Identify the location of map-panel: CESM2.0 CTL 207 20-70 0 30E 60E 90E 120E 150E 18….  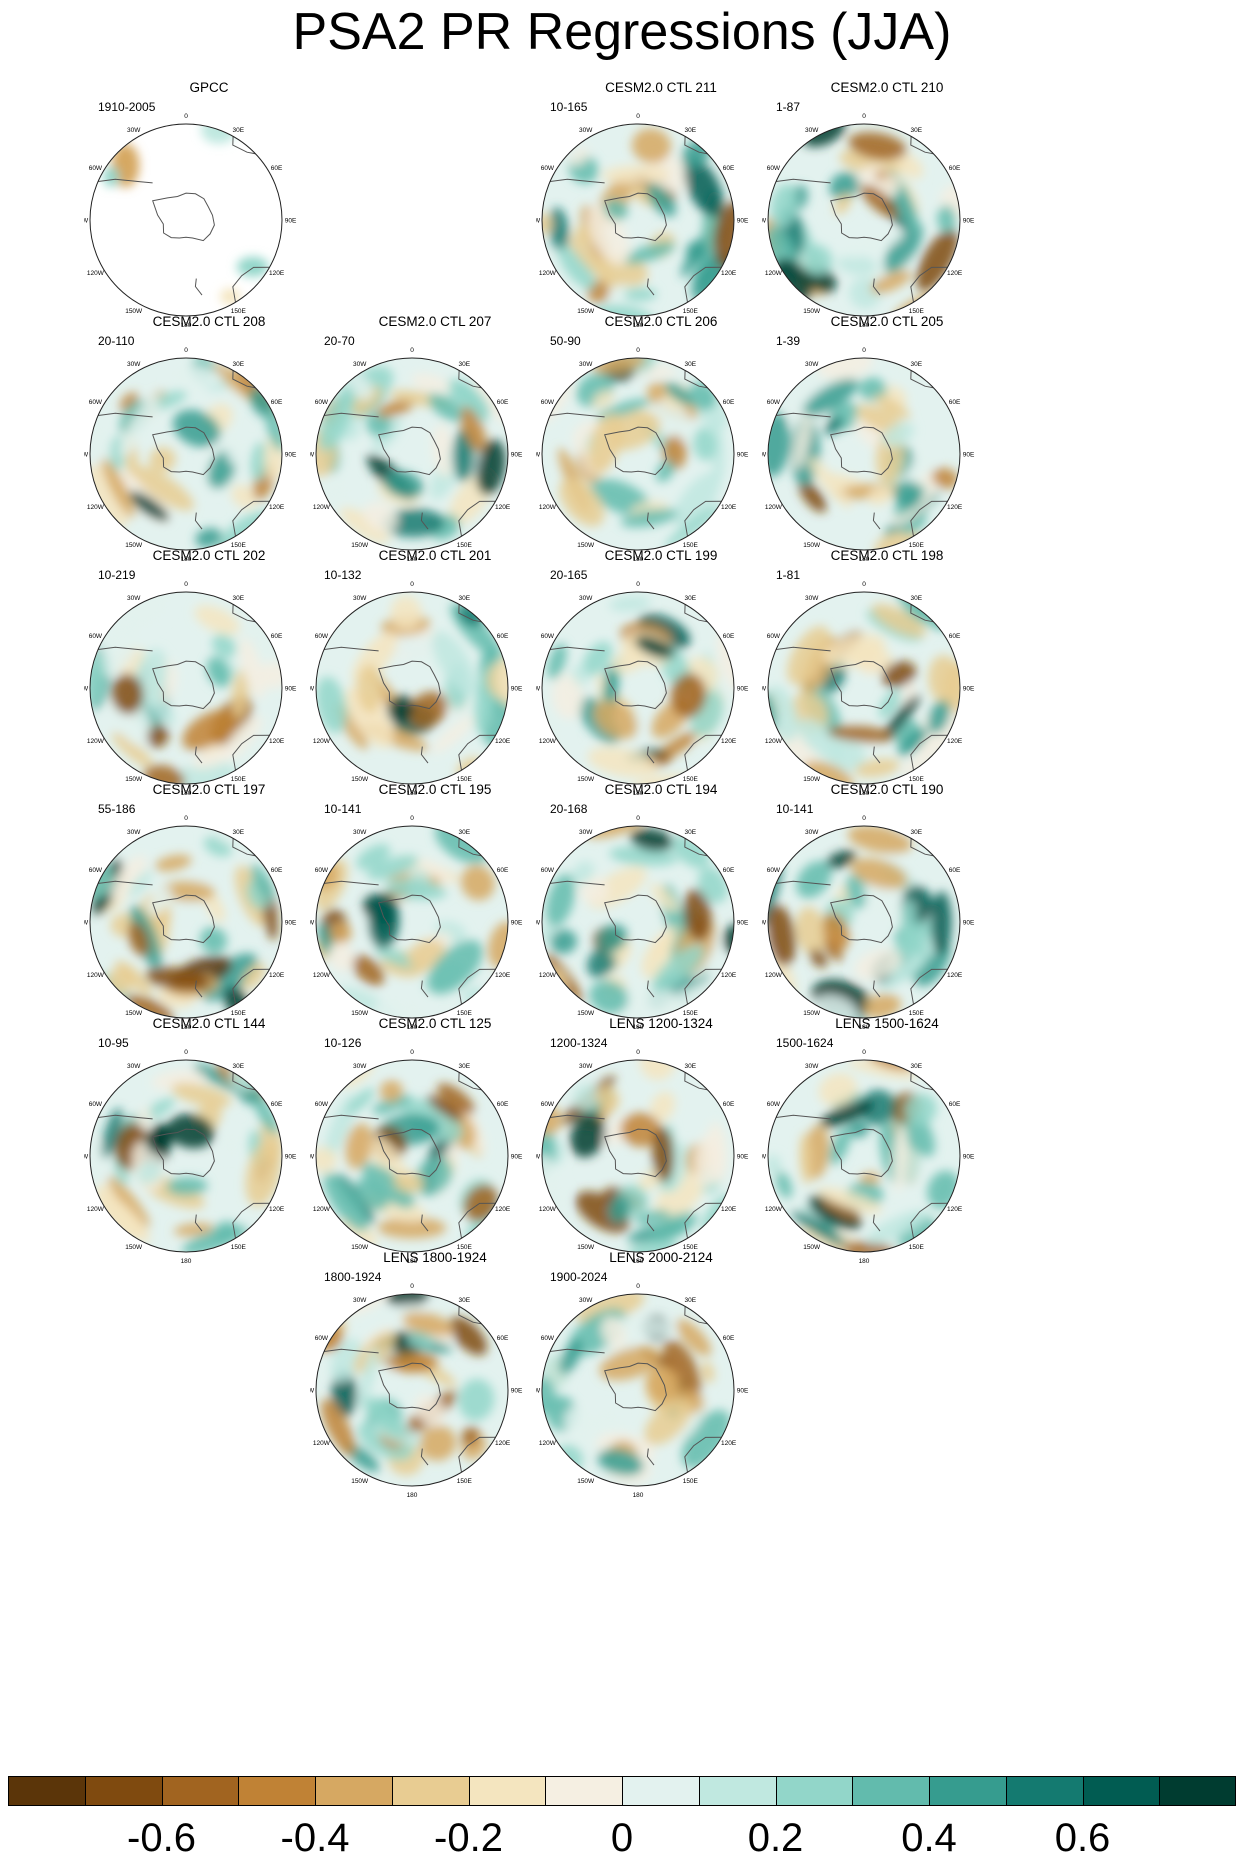
(435, 449).